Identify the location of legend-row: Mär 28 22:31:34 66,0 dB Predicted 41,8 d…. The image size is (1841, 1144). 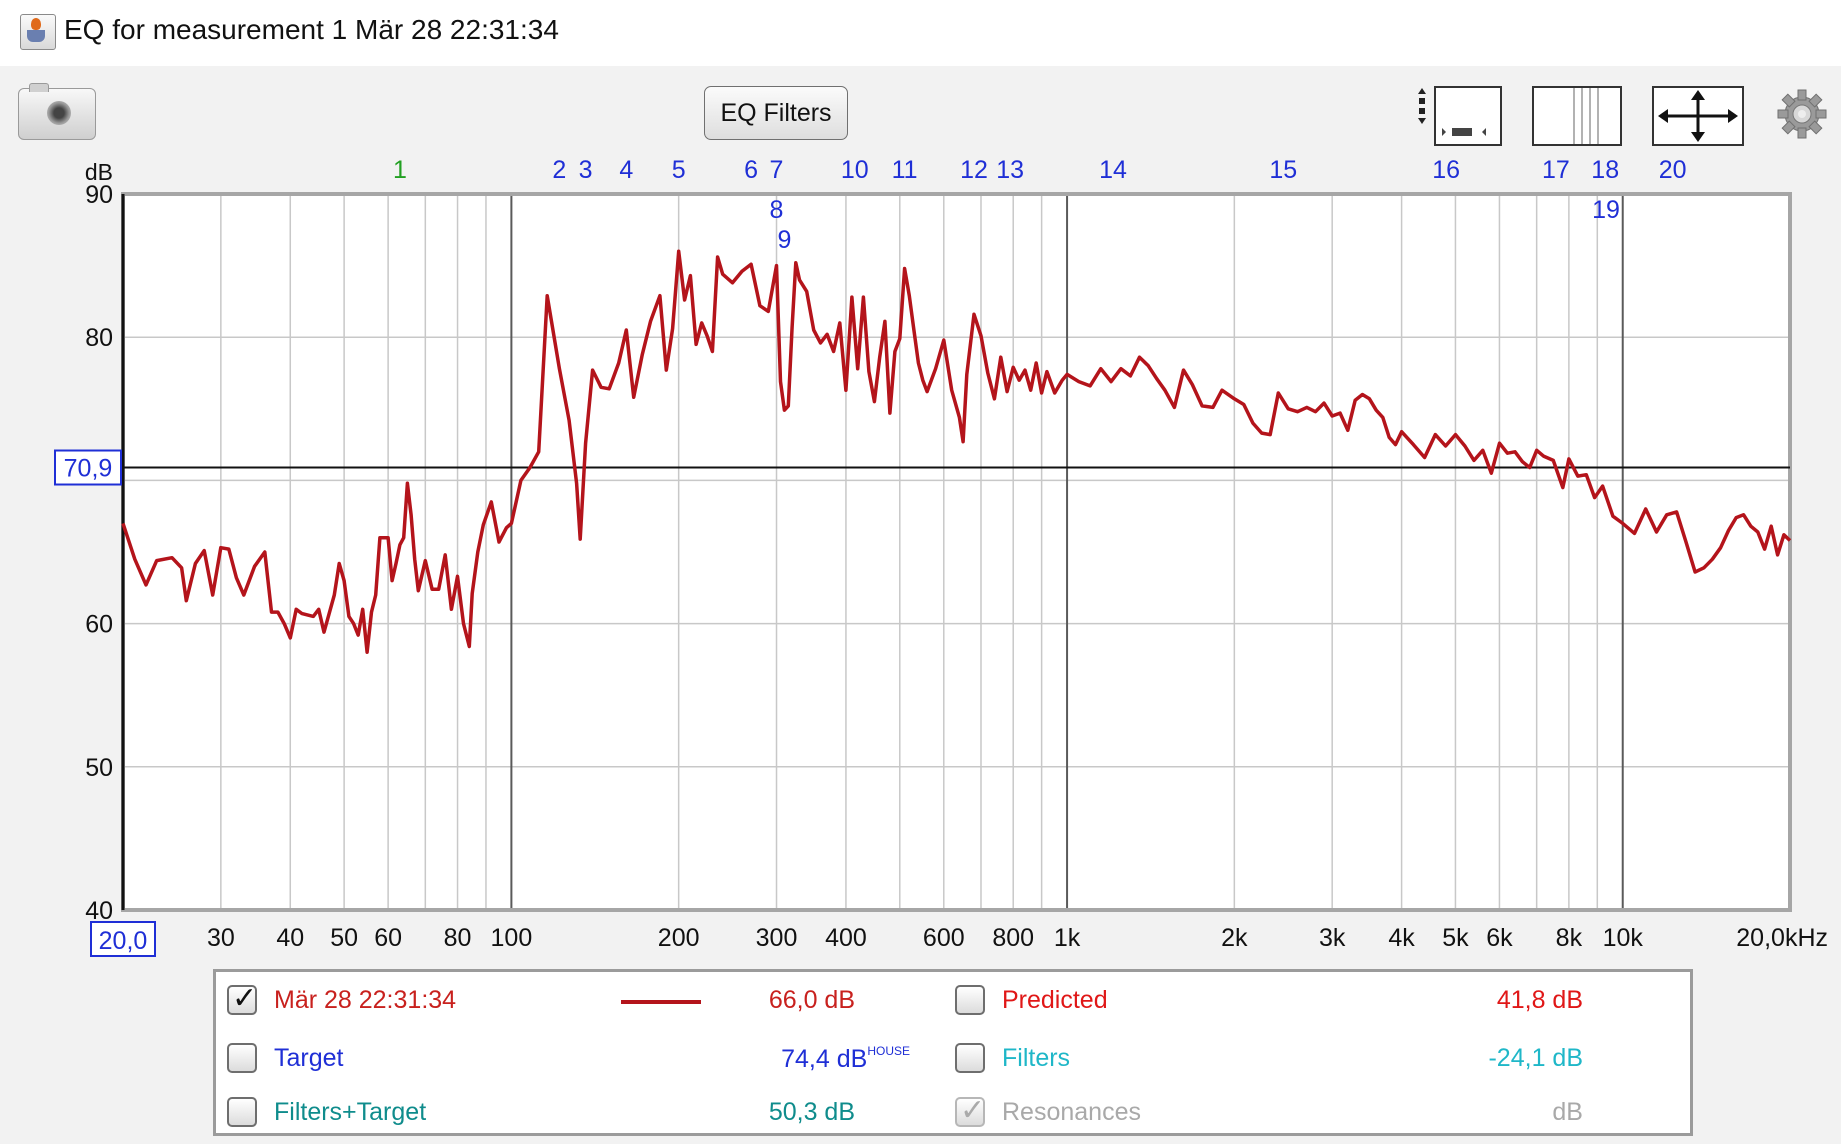
(953, 999).